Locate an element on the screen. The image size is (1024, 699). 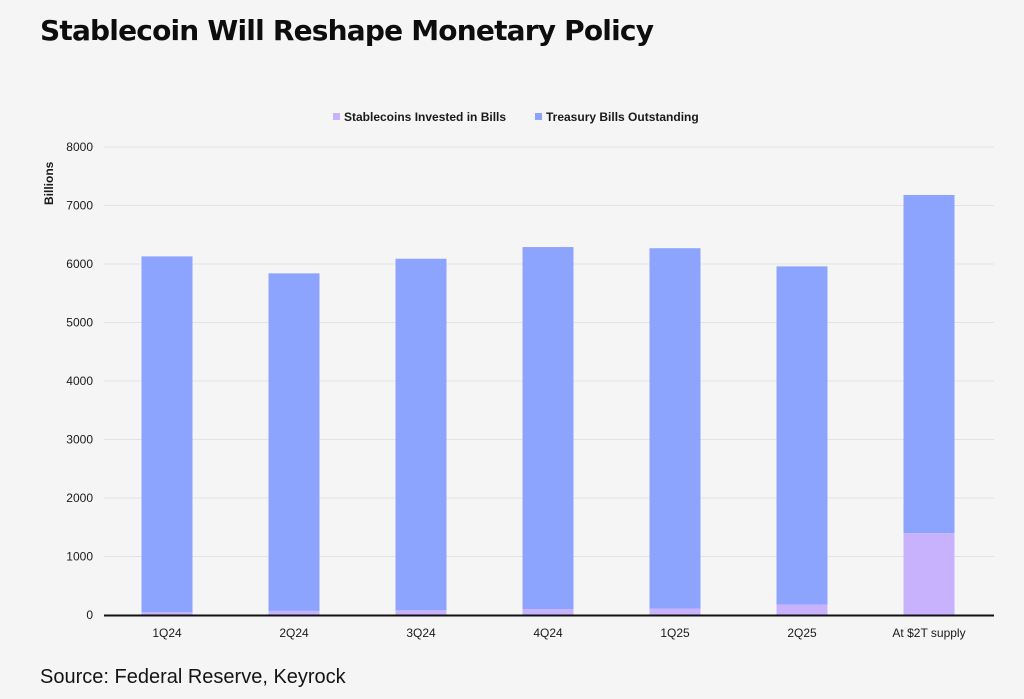
legend-label-stablecoins: Stablecoins Invested in Bills is located at coordinates (425, 117).